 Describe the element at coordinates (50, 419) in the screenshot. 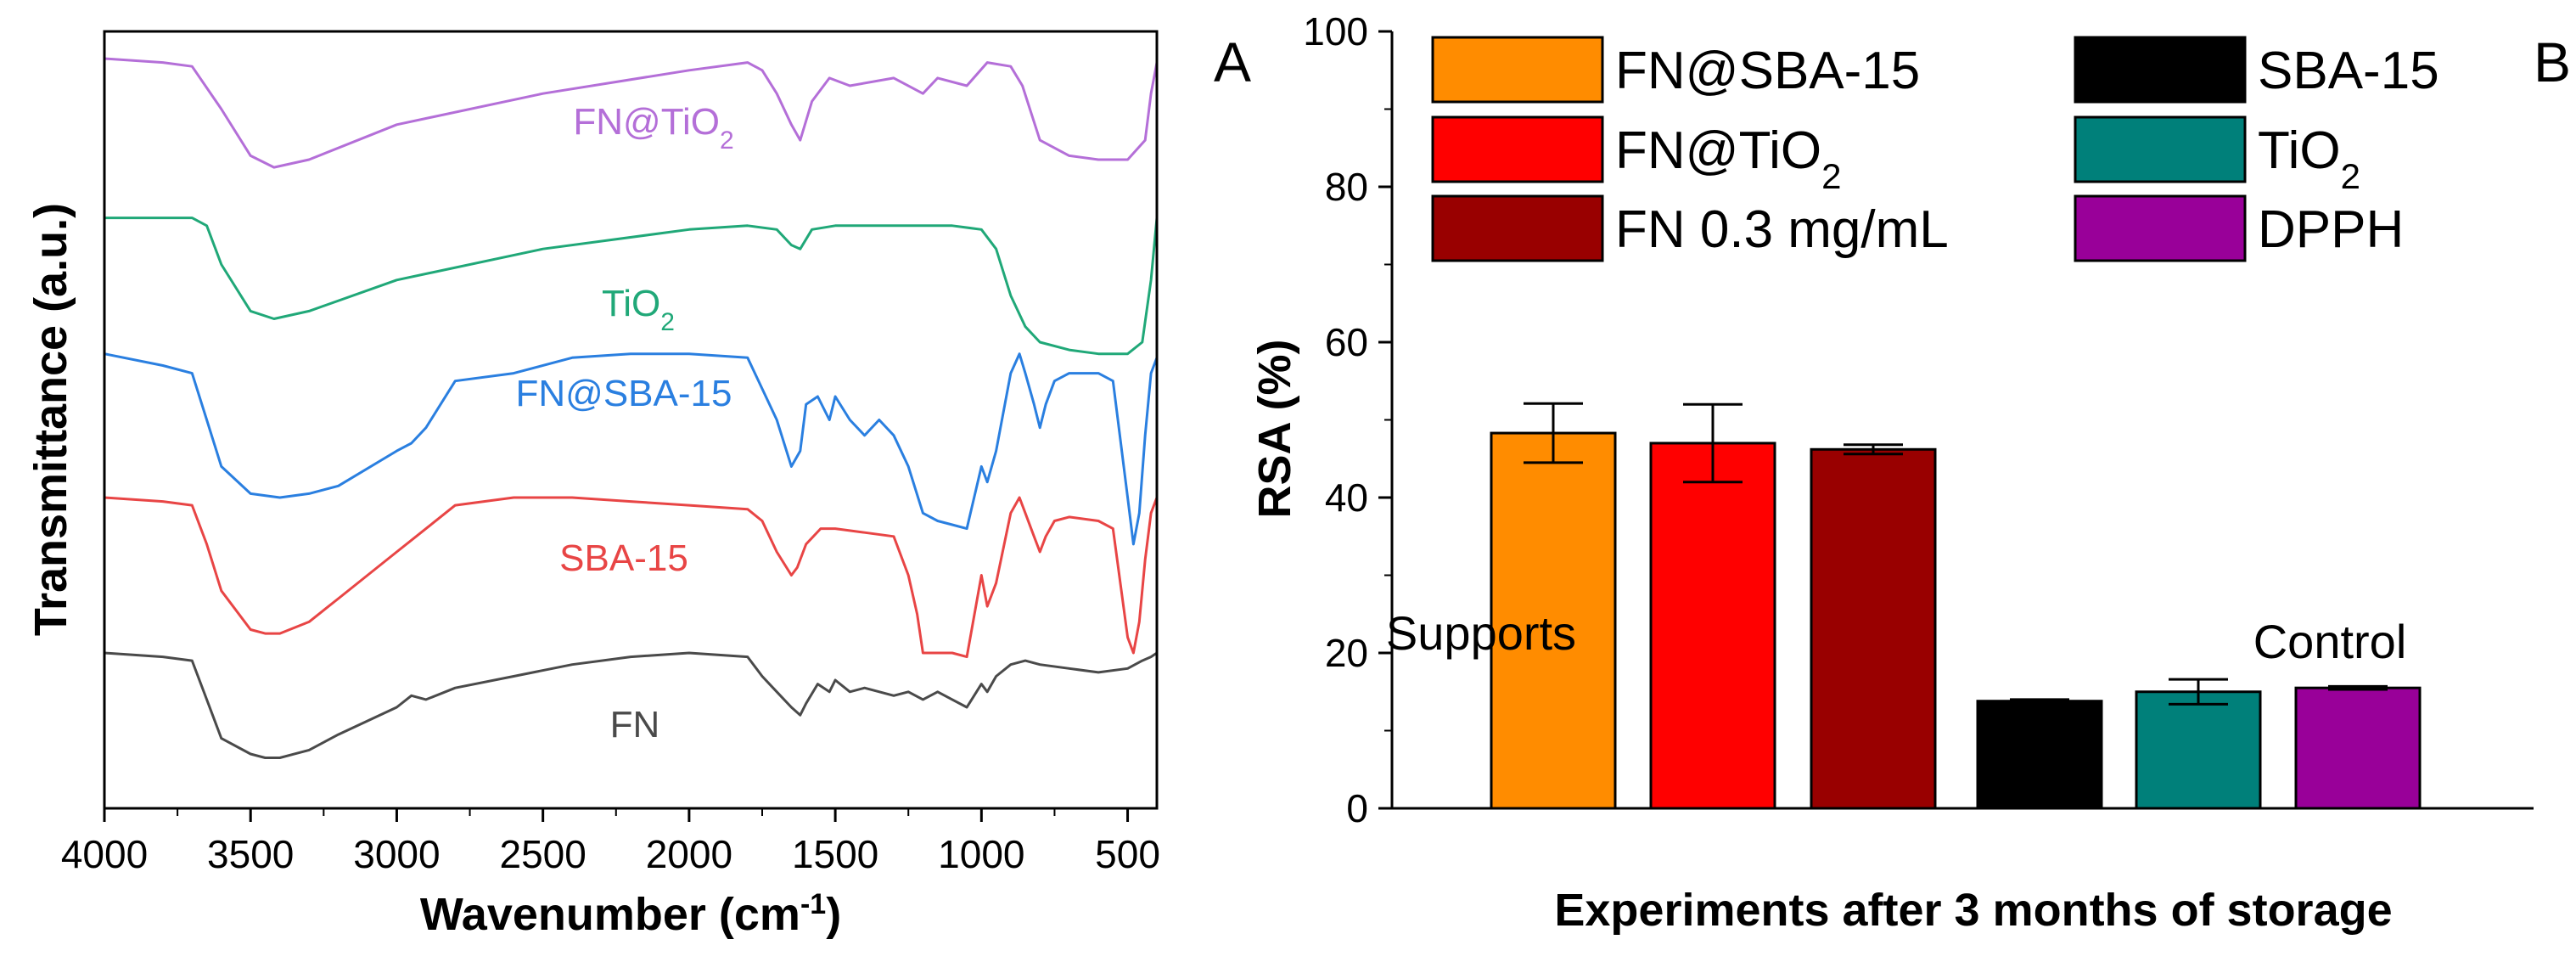

I see `ftir-y-axis-title: Transmittance (a.u.)` at that location.